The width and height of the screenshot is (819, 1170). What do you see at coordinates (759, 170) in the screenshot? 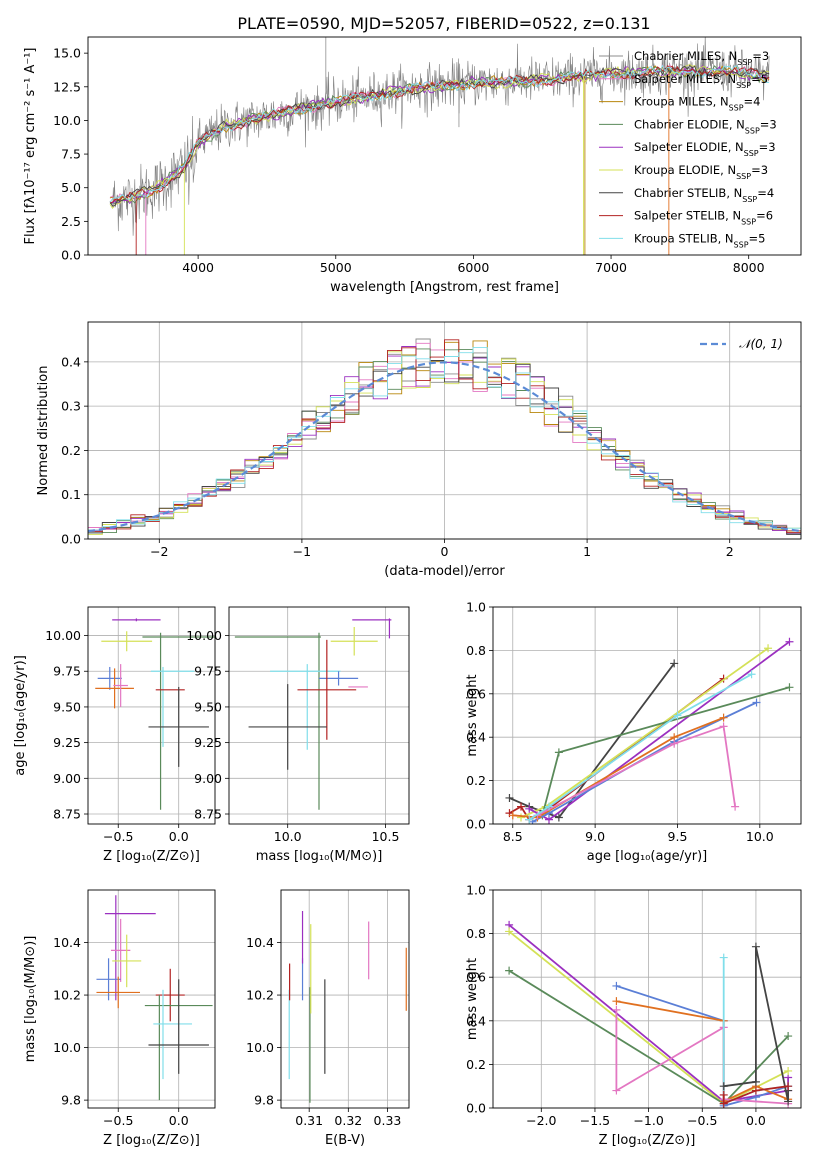
I see `legend-nssp-value: =3` at bounding box center [759, 170].